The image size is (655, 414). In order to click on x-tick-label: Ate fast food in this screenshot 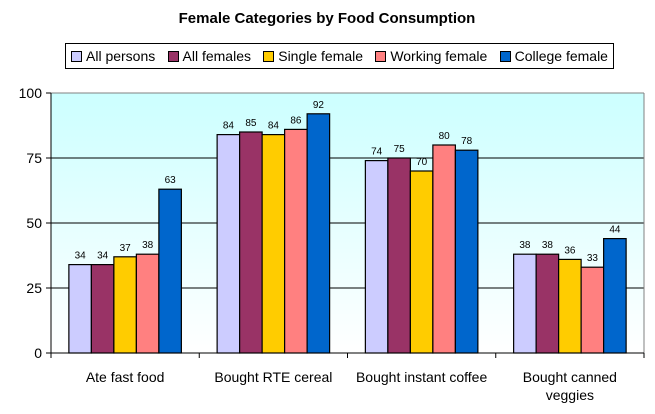, I will do `click(125, 377)`.